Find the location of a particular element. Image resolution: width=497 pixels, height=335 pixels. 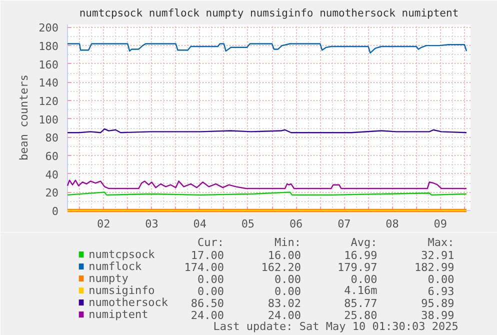

y-tick-label: 120 is located at coordinates (48, 101).